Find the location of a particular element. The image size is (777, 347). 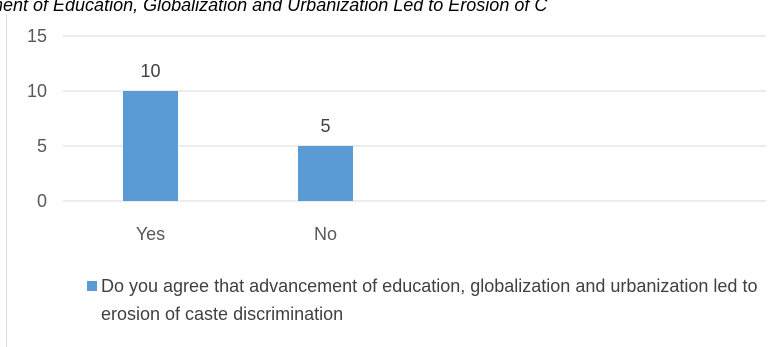

x-tick-label: Yes is located at coordinates (150, 234).